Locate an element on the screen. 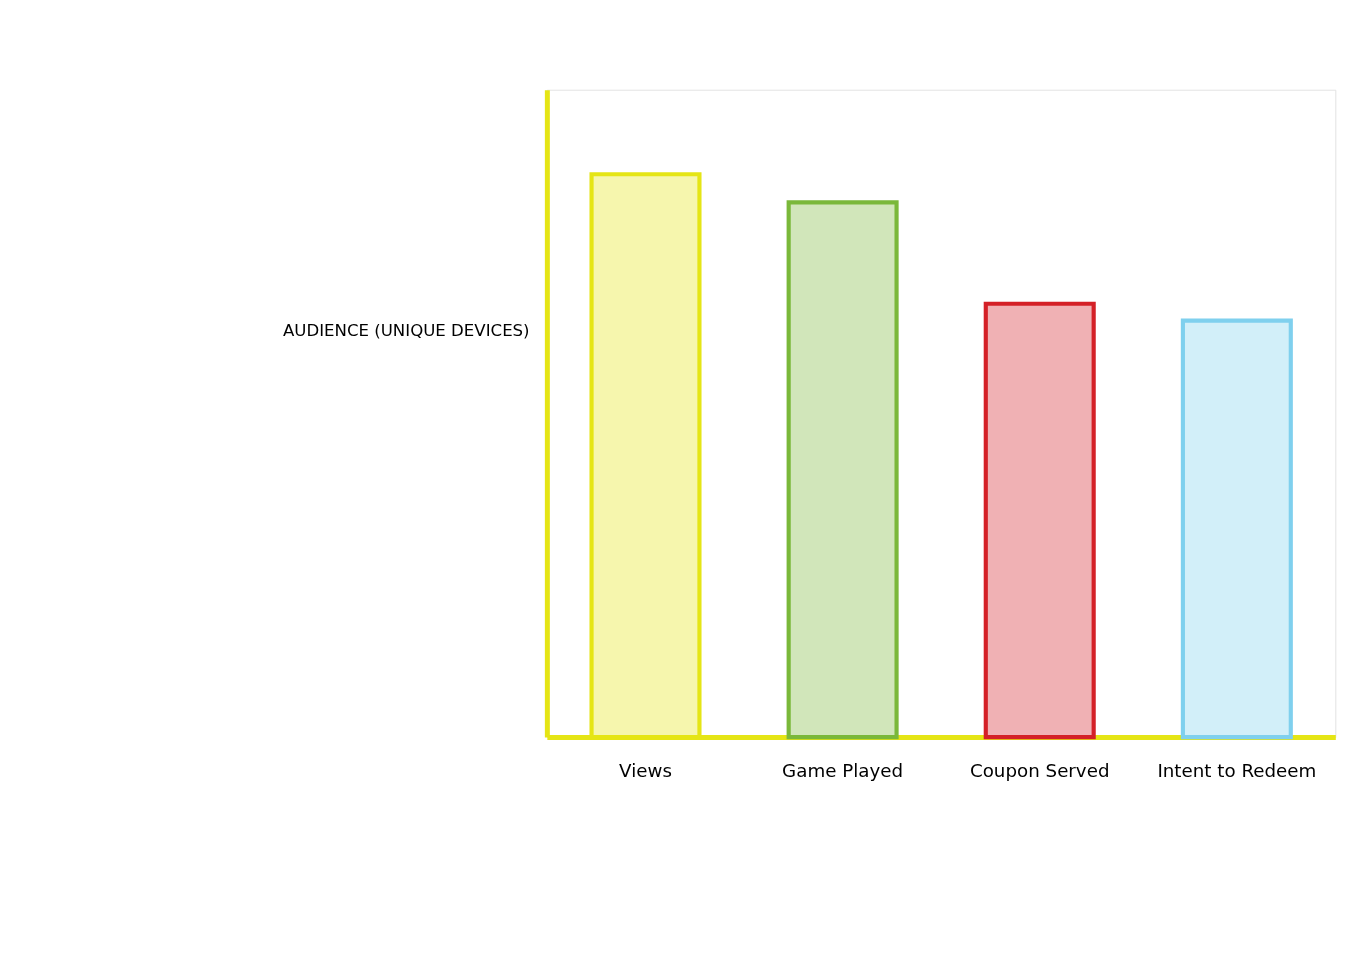 This screenshot has height=967, width=1352. x-tick-label: Coupon Served is located at coordinates (1039, 770).